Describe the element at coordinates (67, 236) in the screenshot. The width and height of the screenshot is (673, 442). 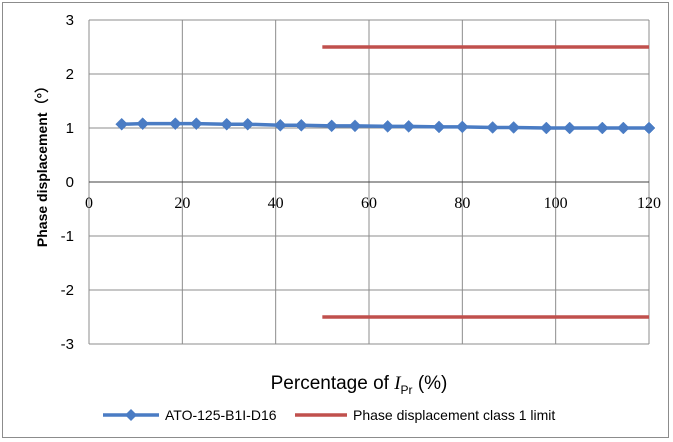
I see `y-tick-label: -1` at that location.